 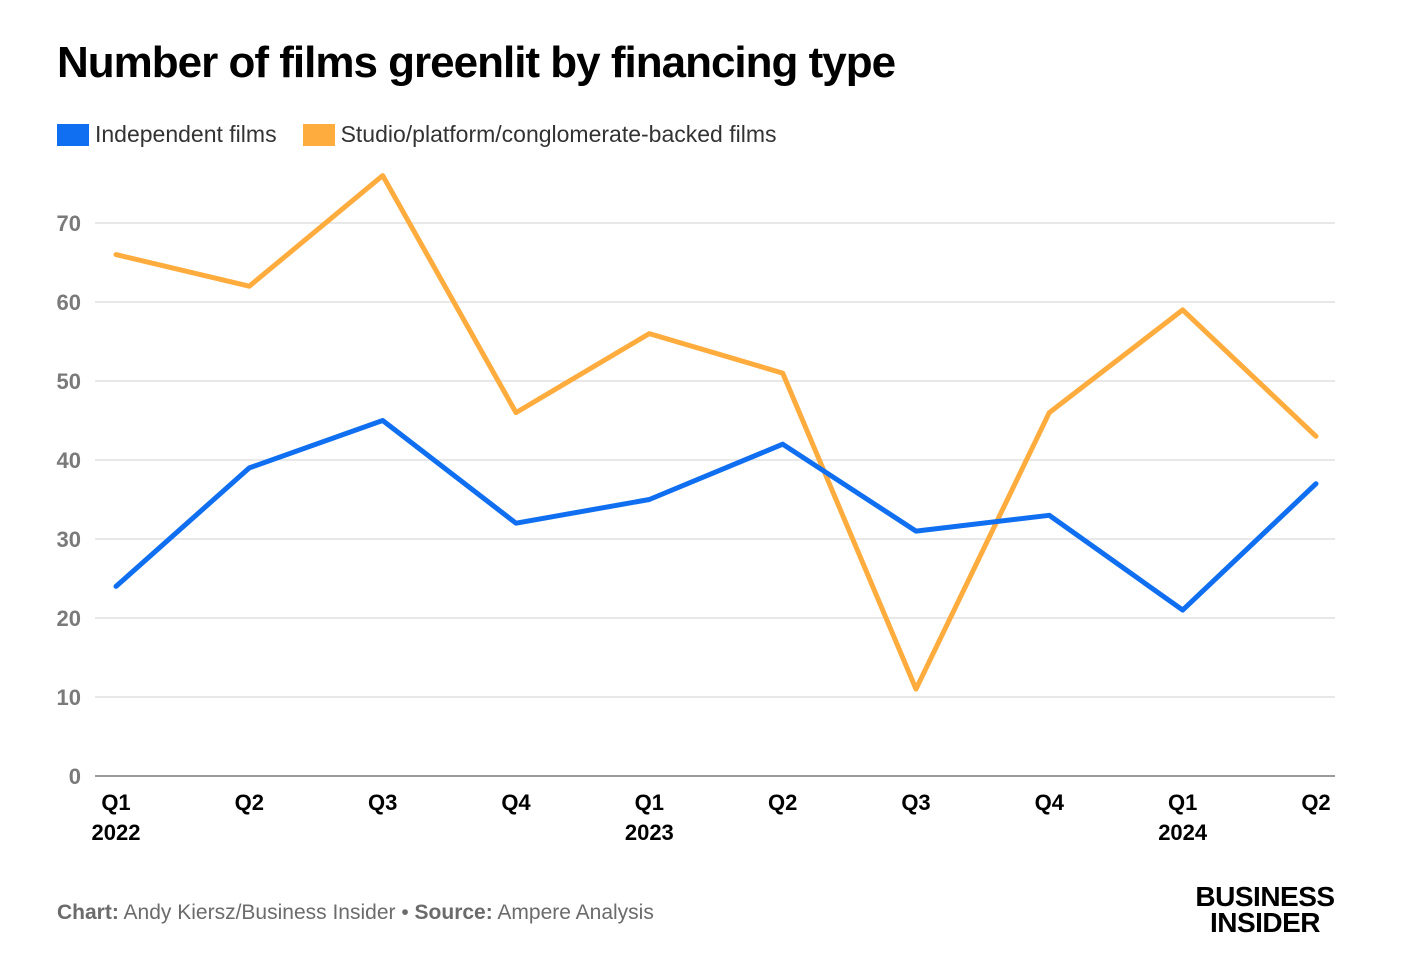 What do you see at coordinates (88, 912) in the screenshot?
I see `chart-credit-label: Chart:` at bounding box center [88, 912].